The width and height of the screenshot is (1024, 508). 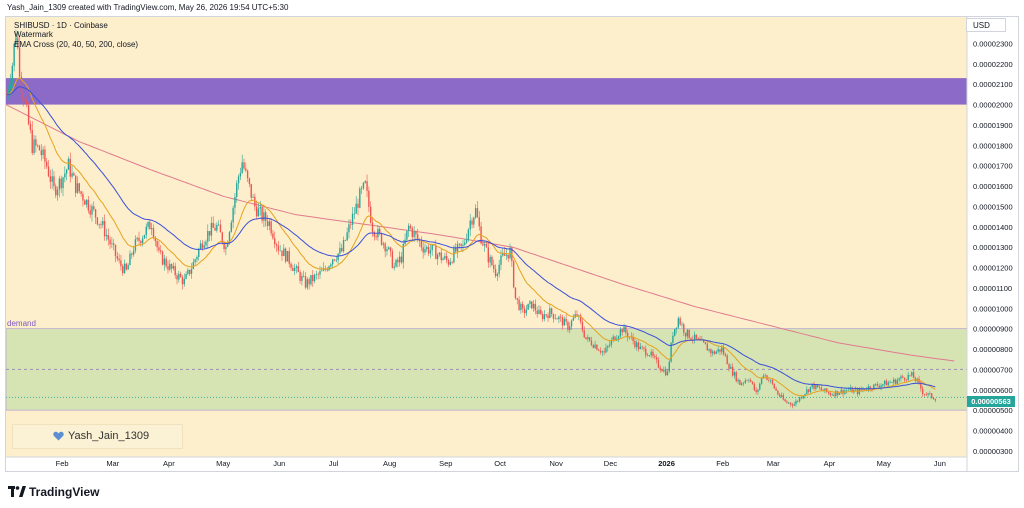 I want to click on time-tick-label: Apr, so click(x=169, y=463).